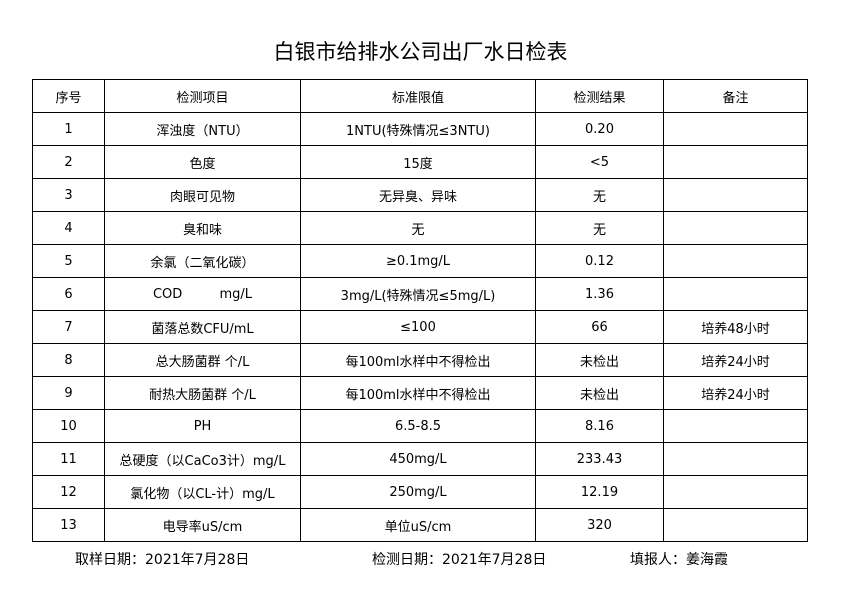 The height and width of the screenshot is (609, 841). I want to click on cell: 1, so click(68, 129).